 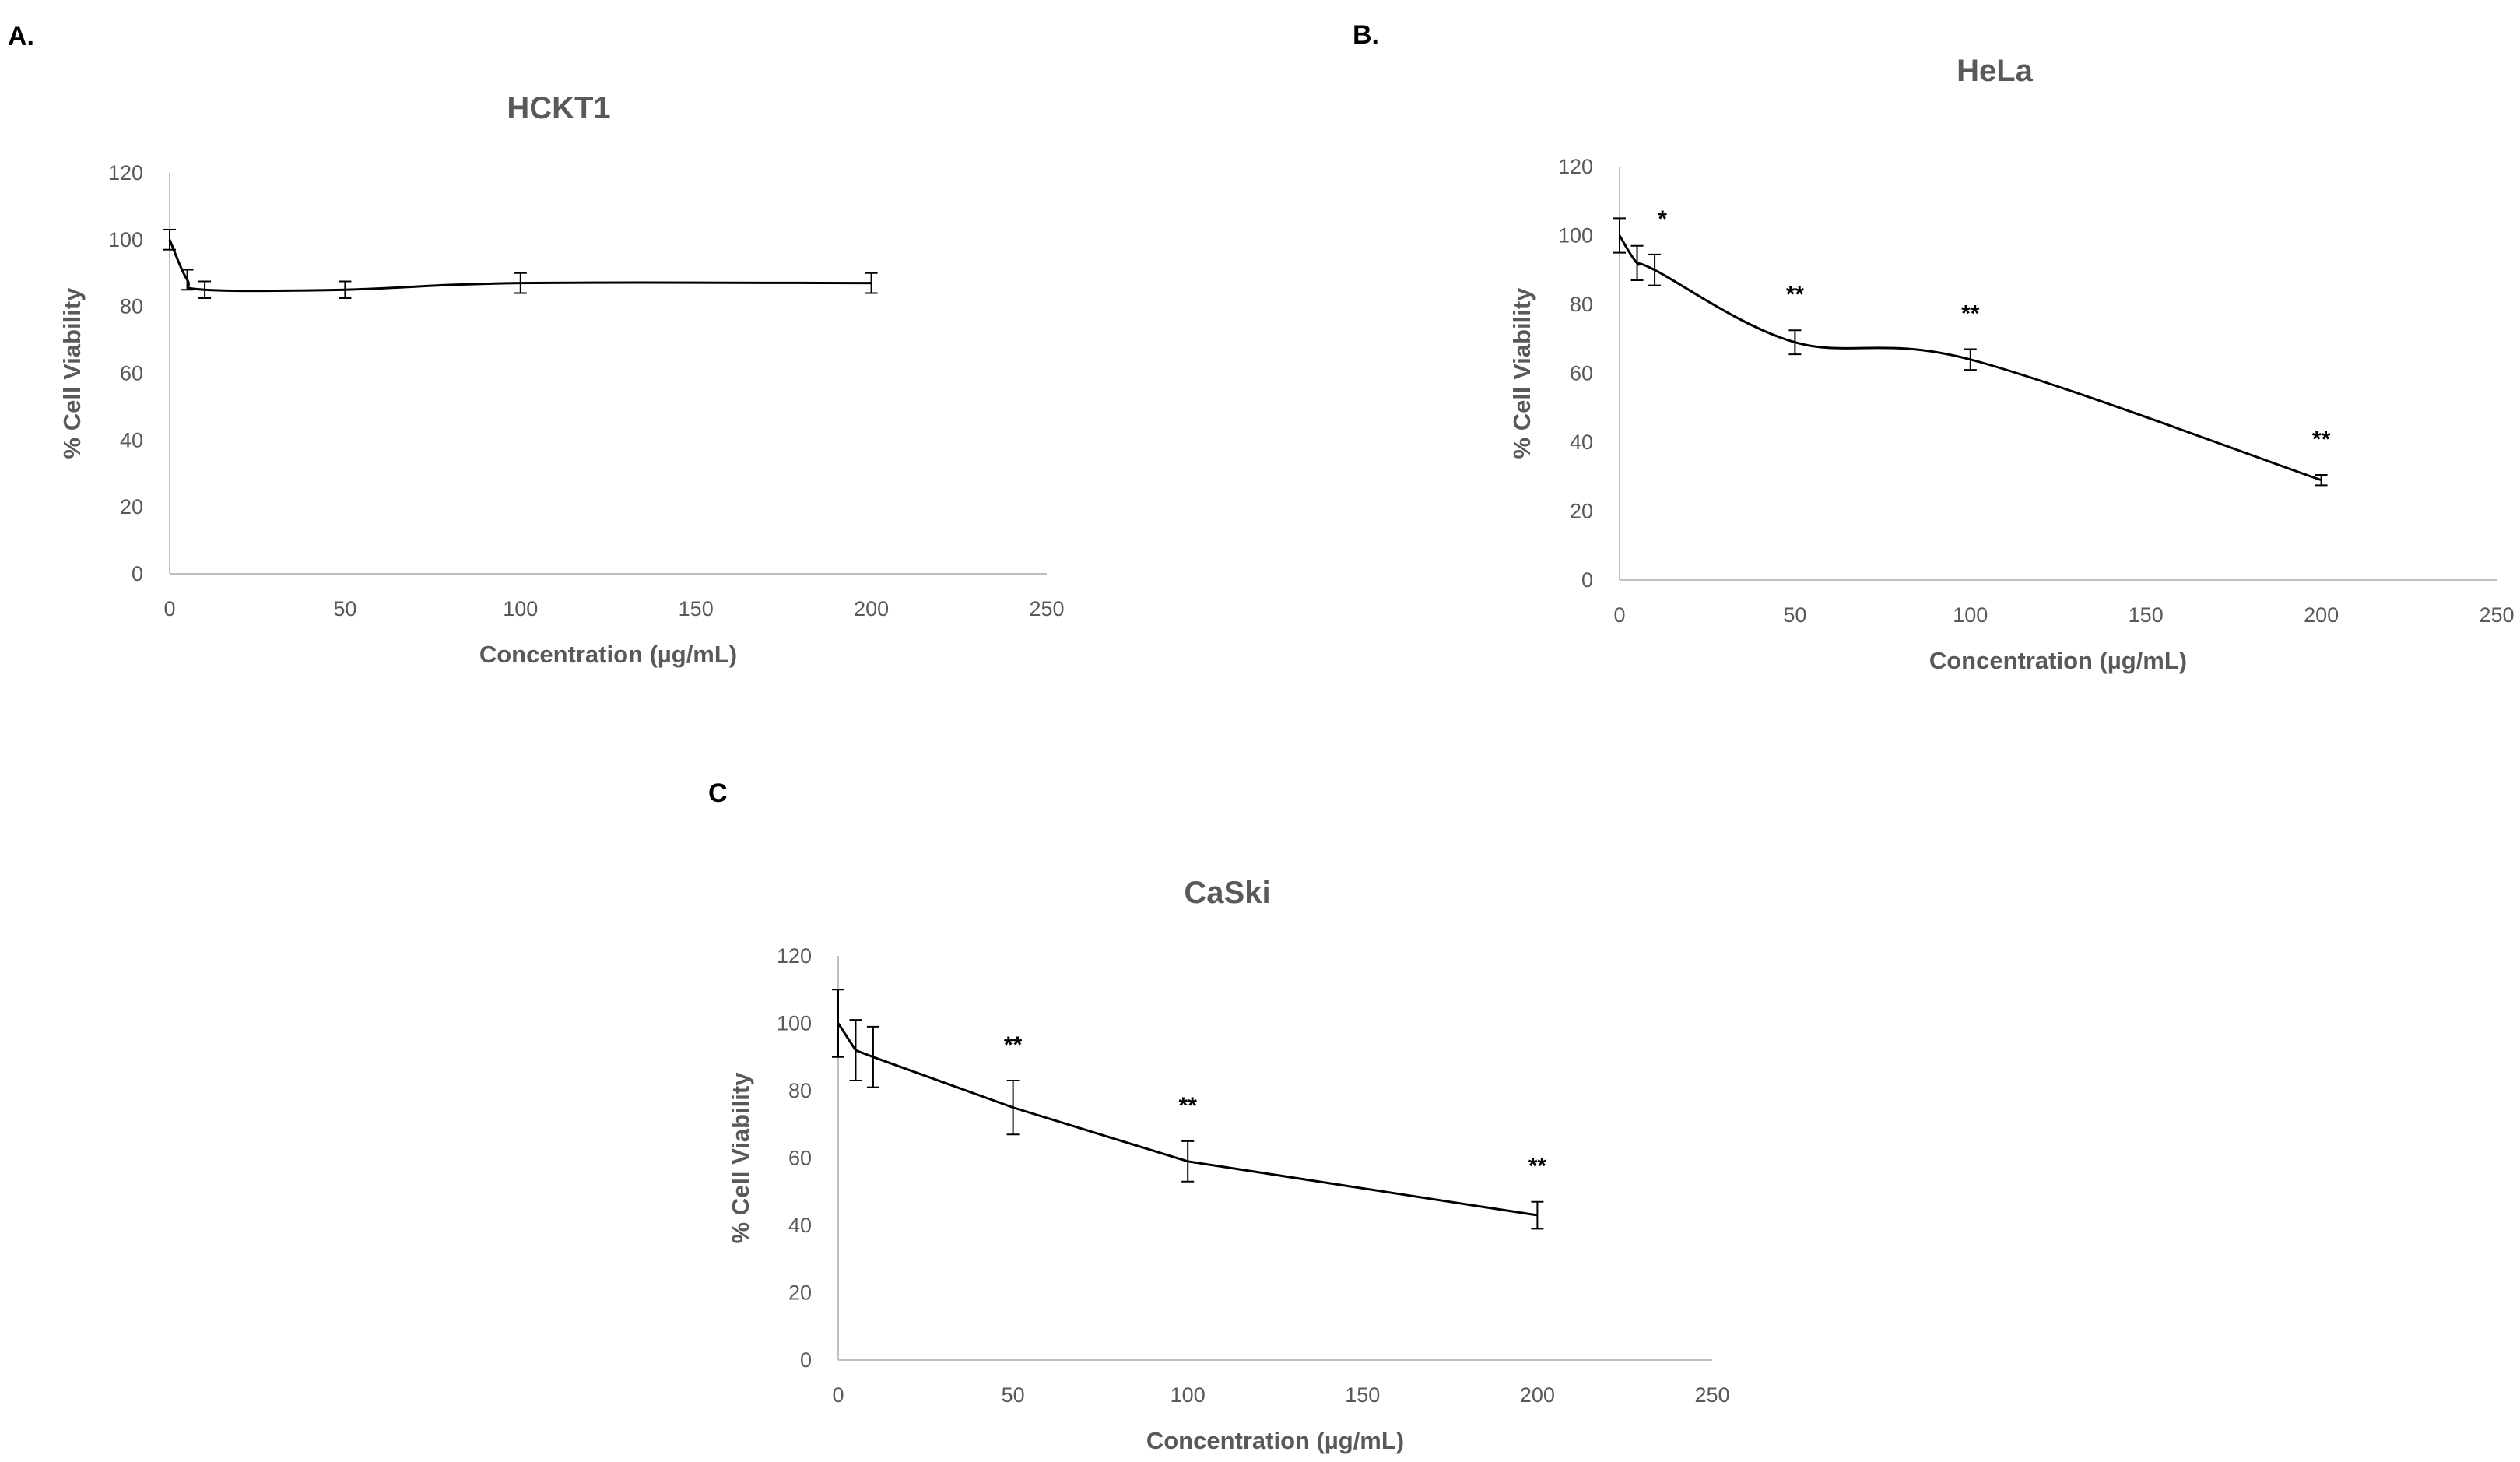 I want to click on chart-title: CaSki, so click(x=1227, y=893).